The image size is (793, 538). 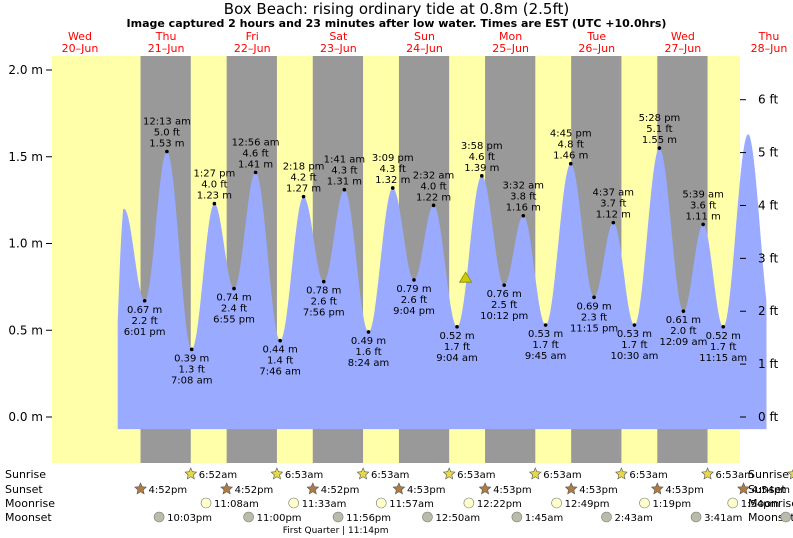 What do you see at coordinates (167, 122) in the screenshot?
I see `high-tide-time: 12:13 am` at bounding box center [167, 122].